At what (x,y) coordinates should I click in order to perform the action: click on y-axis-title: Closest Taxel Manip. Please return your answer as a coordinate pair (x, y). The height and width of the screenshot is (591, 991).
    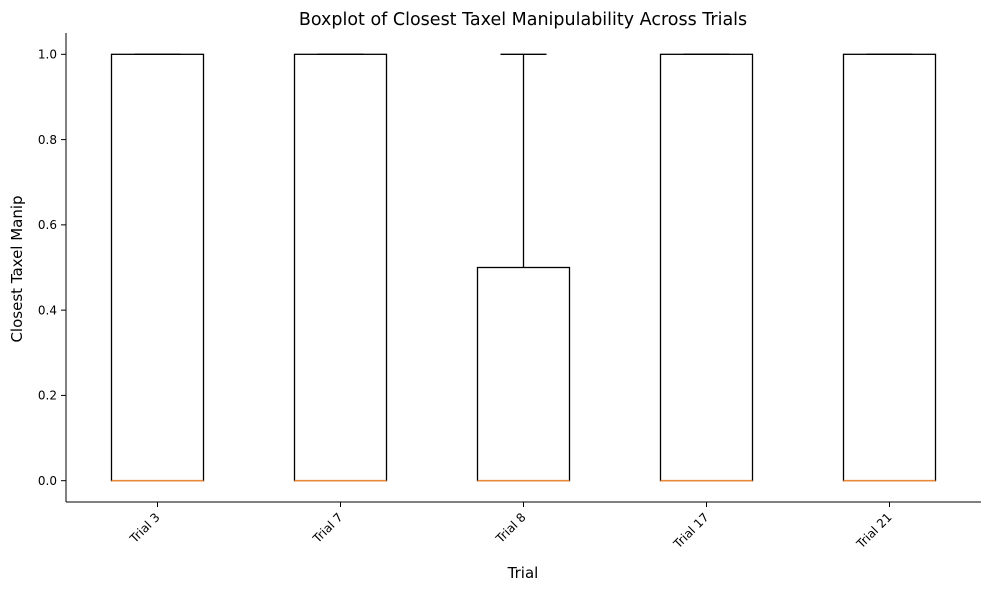
    Looking at the image, I should click on (17, 268).